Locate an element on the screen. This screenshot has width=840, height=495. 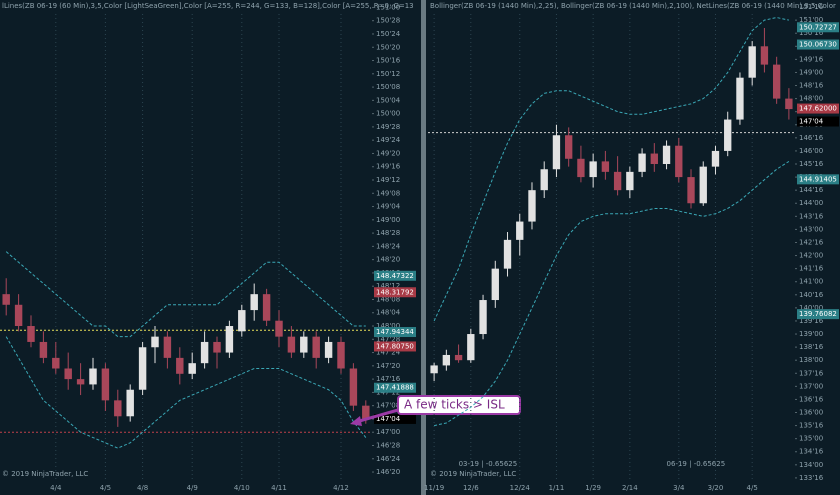
x-tick-label: 2/14 is located at coordinates (630, 488).